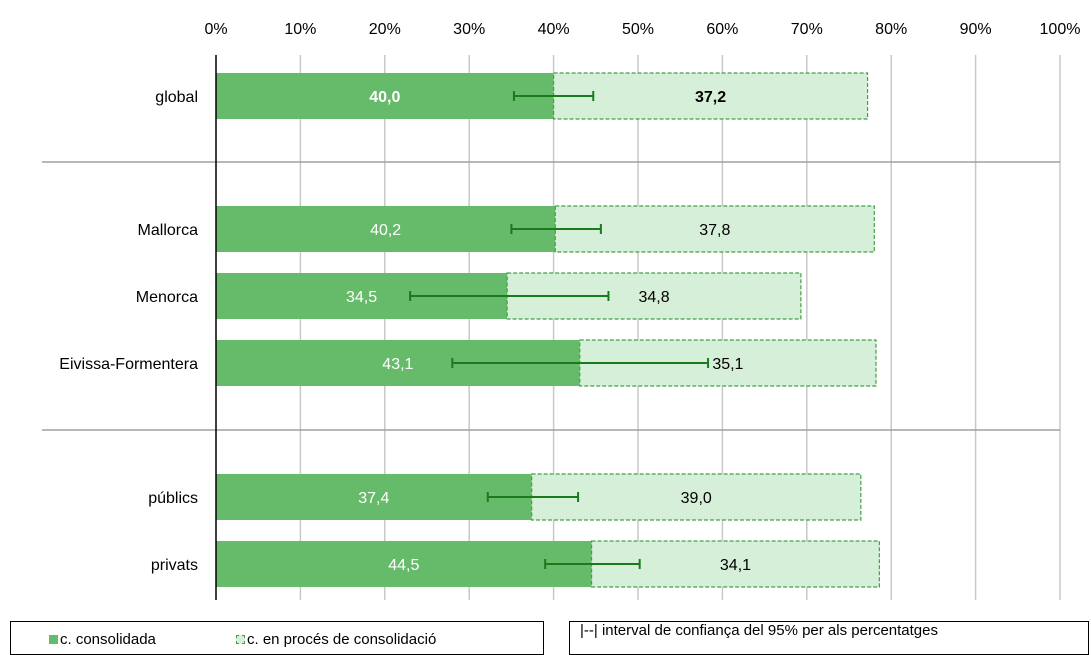 The width and height of the screenshot is (1091, 655). I want to click on data-label-consolidada: 44,5, so click(403, 565).